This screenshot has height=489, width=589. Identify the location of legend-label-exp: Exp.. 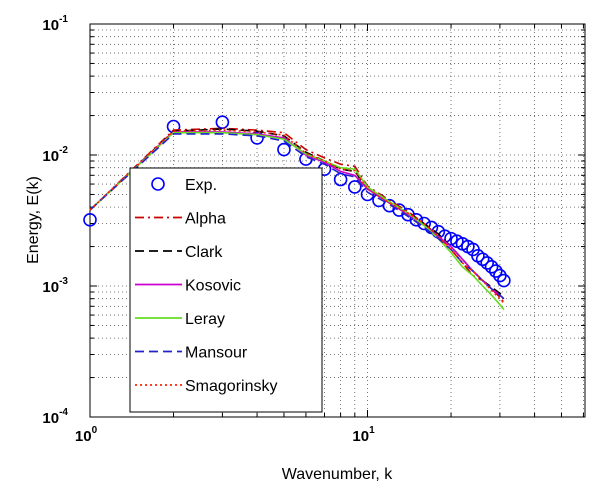
(201, 185).